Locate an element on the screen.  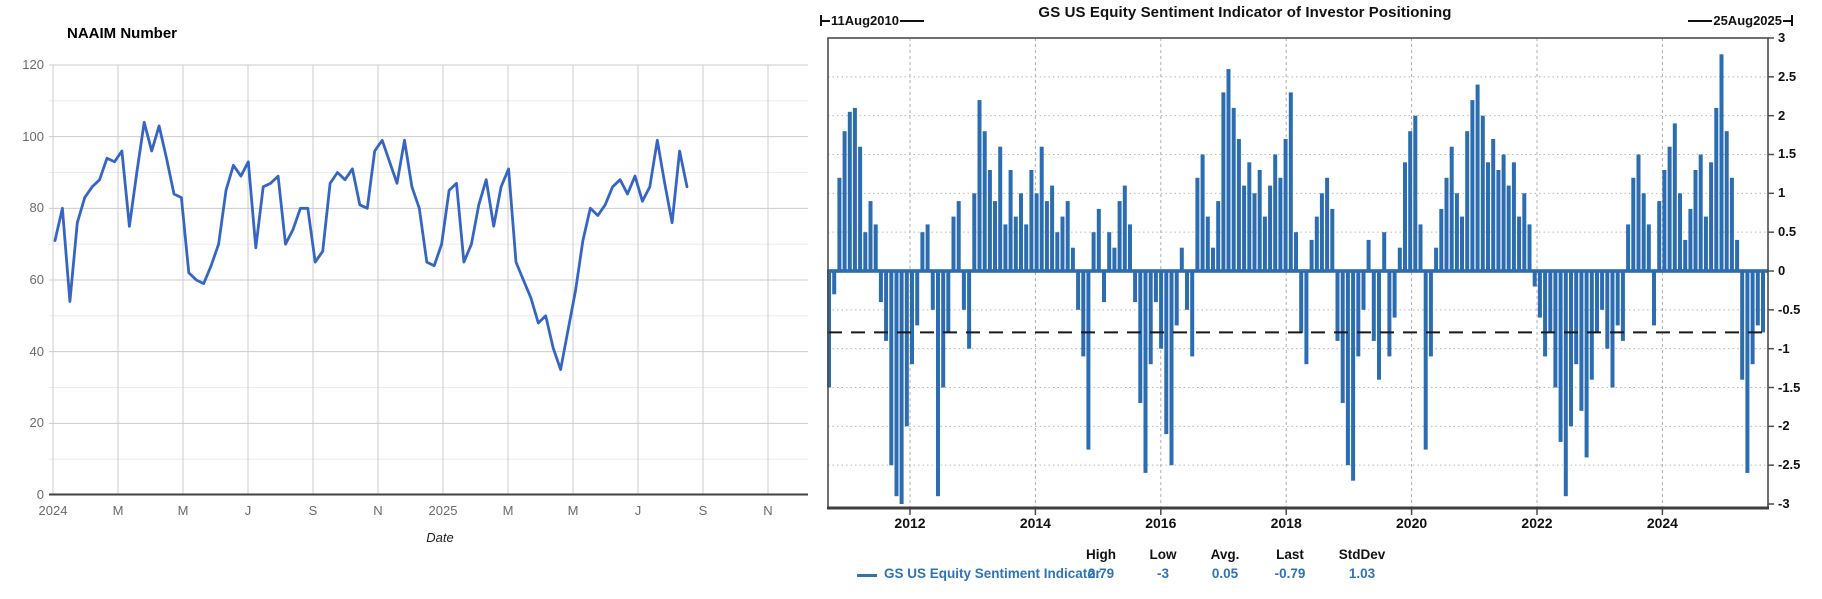
x-tick-label: N is located at coordinates (768, 510).